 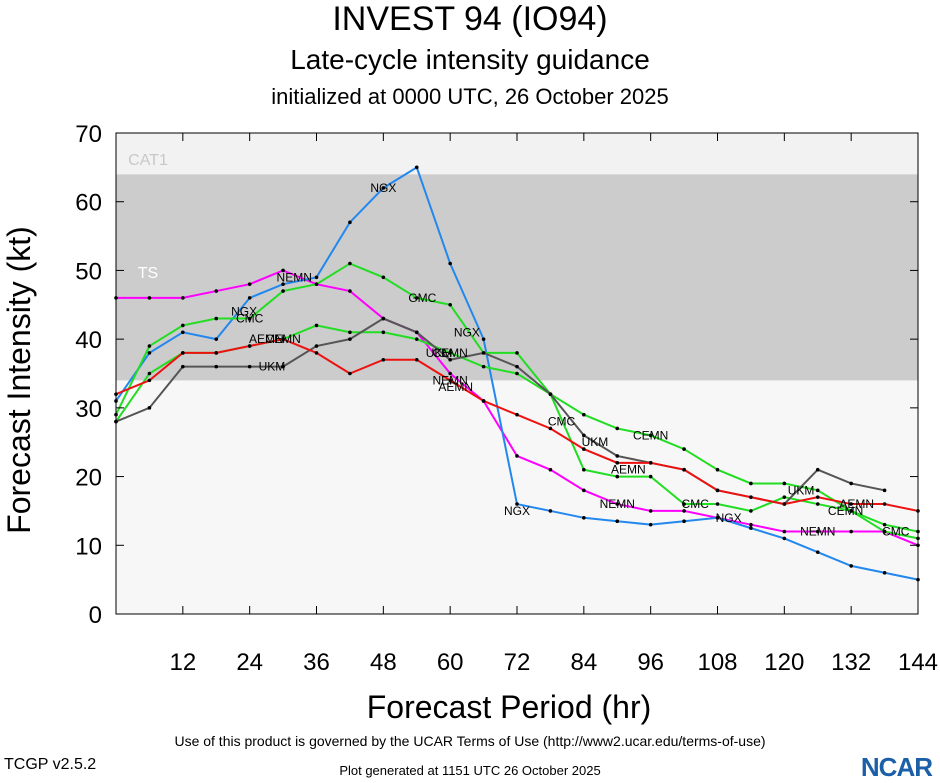 What do you see at coordinates (88, 478) in the screenshot?
I see `y-tick-label: 20` at bounding box center [88, 478].